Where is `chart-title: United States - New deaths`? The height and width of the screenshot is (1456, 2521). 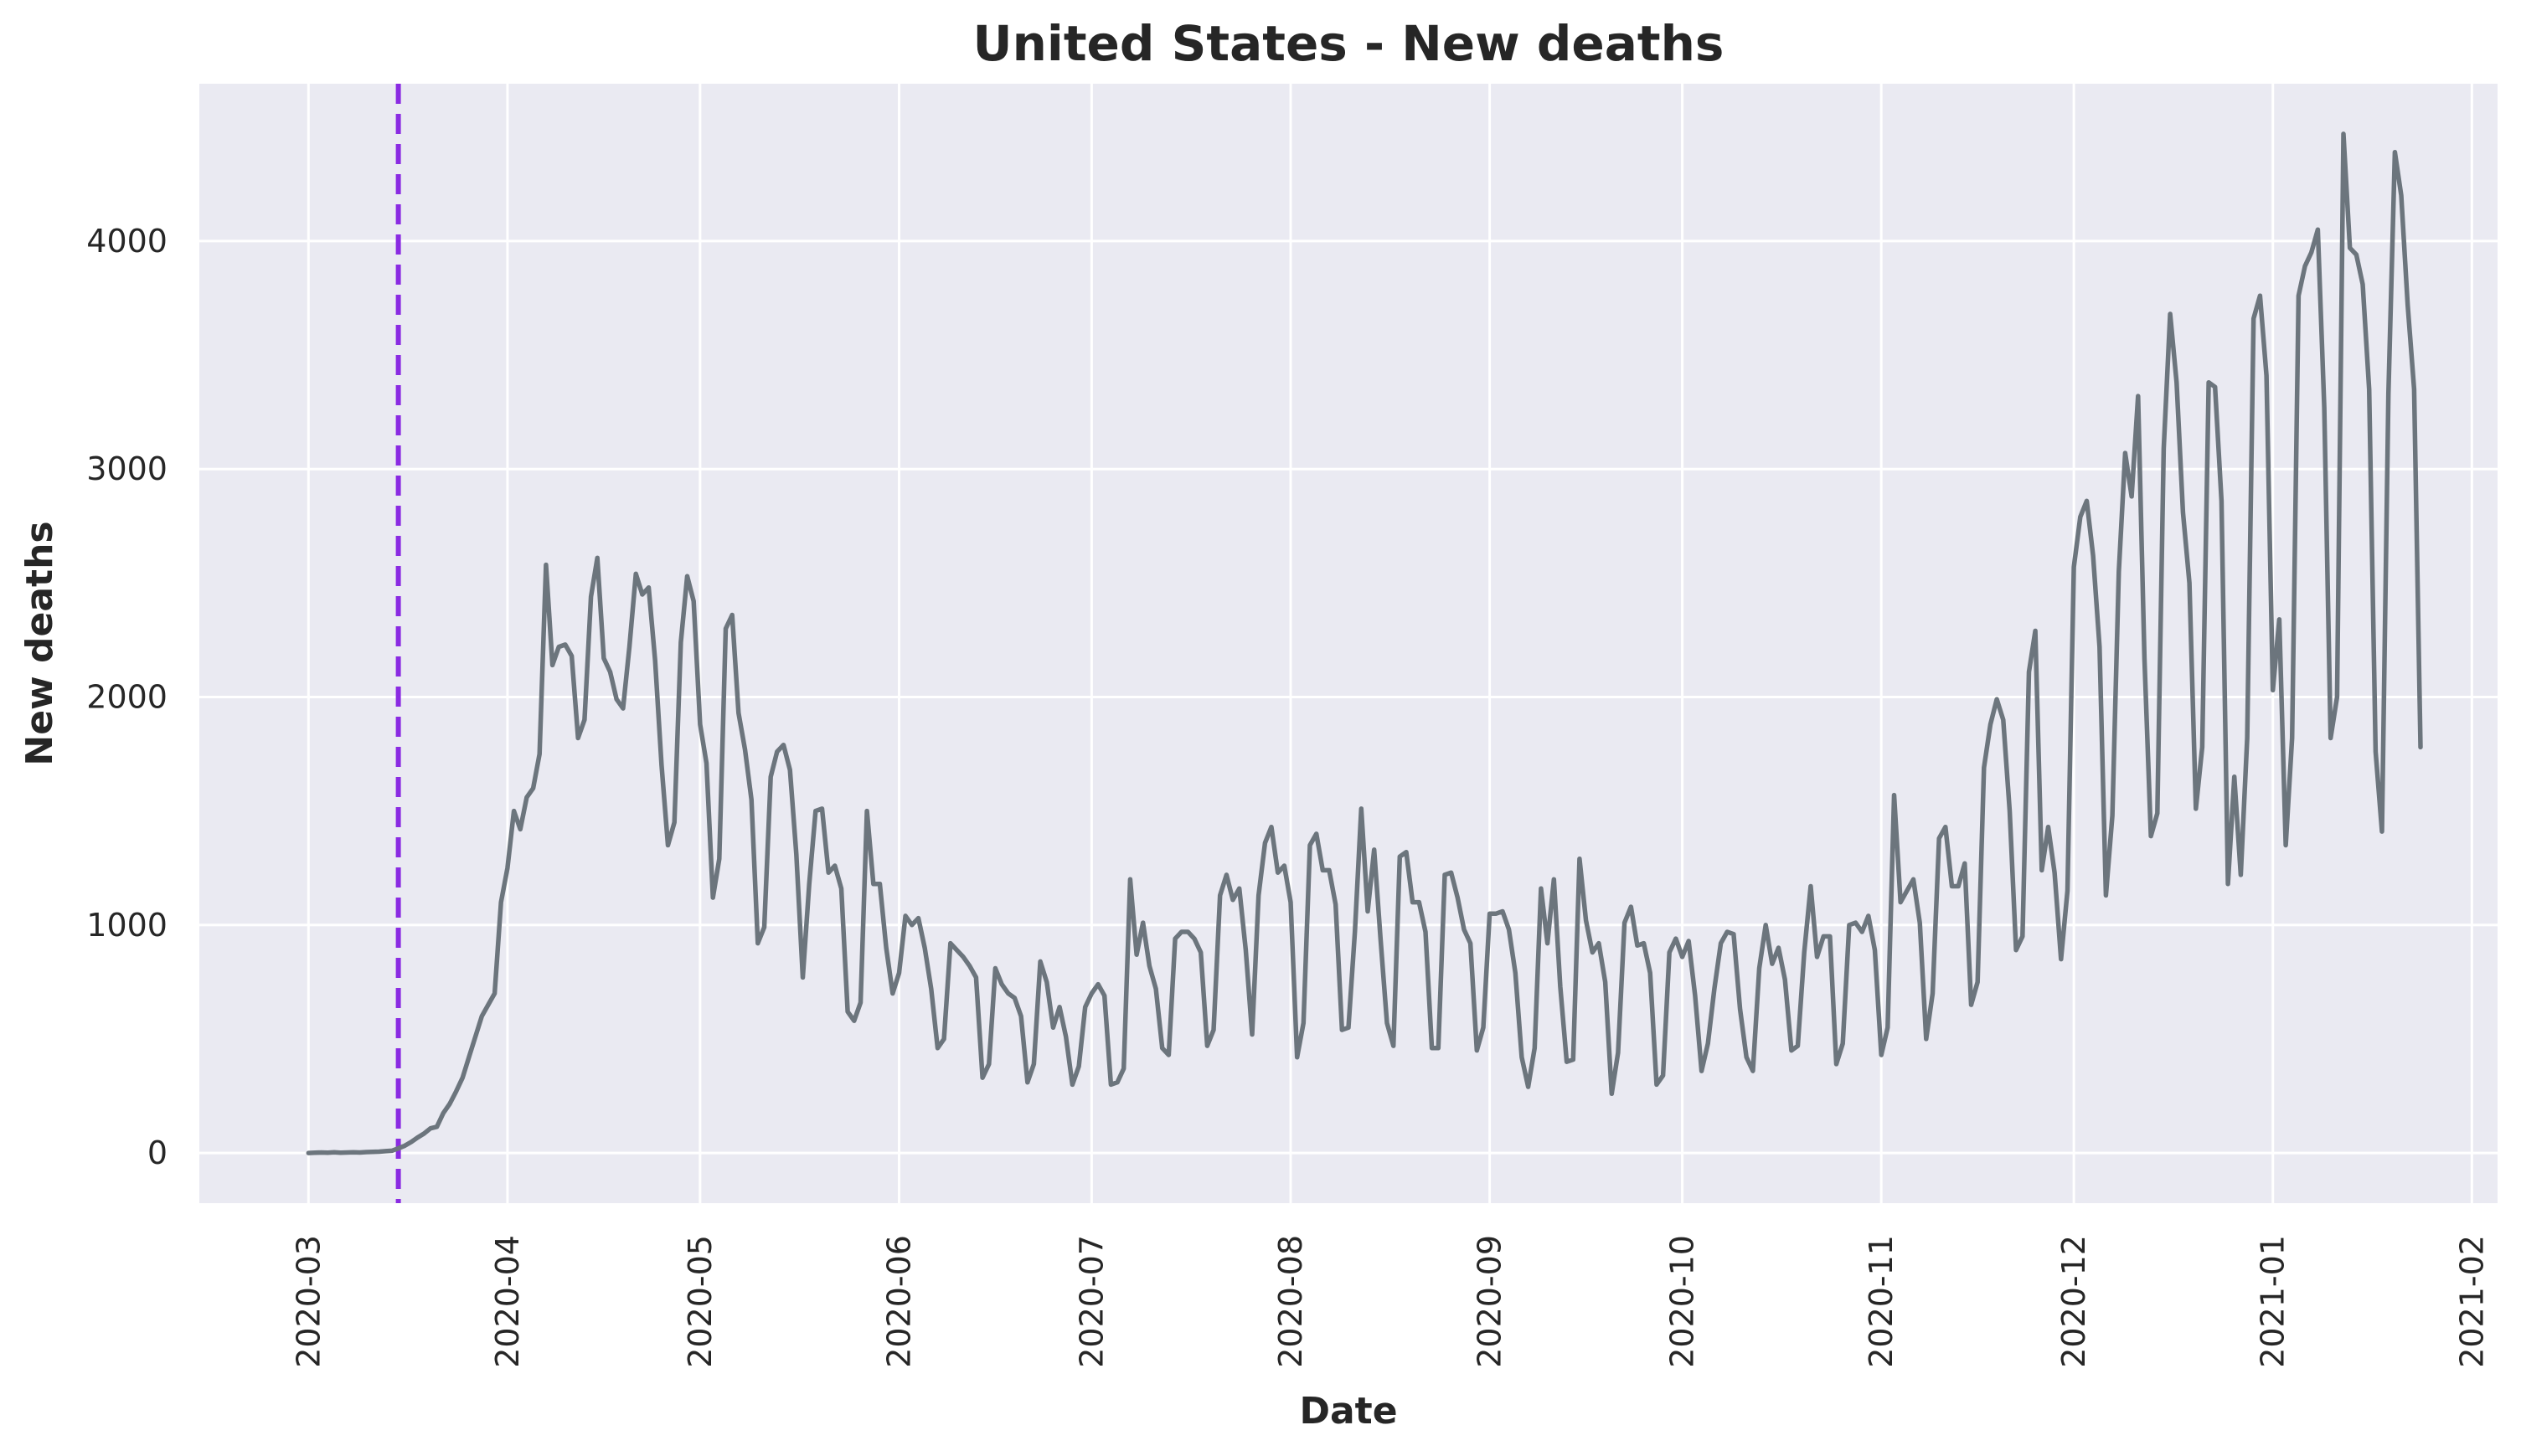
chart-title: United States - New deaths is located at coordinates (1348, 43).